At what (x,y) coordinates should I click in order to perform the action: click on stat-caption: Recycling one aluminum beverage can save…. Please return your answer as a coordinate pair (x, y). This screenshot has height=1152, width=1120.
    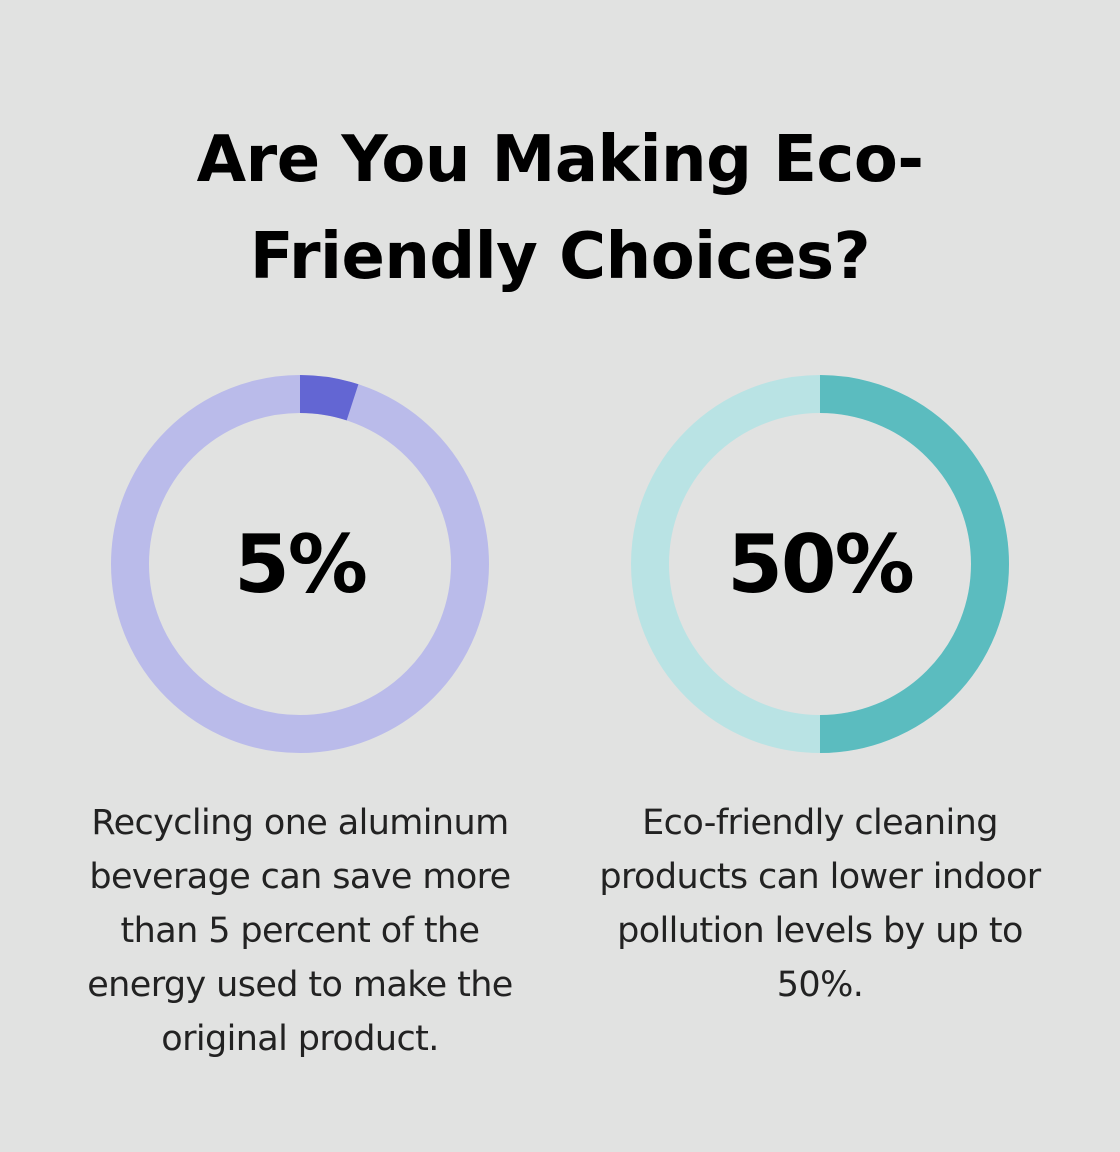
    Looking at the image, I should click on (300, 931).